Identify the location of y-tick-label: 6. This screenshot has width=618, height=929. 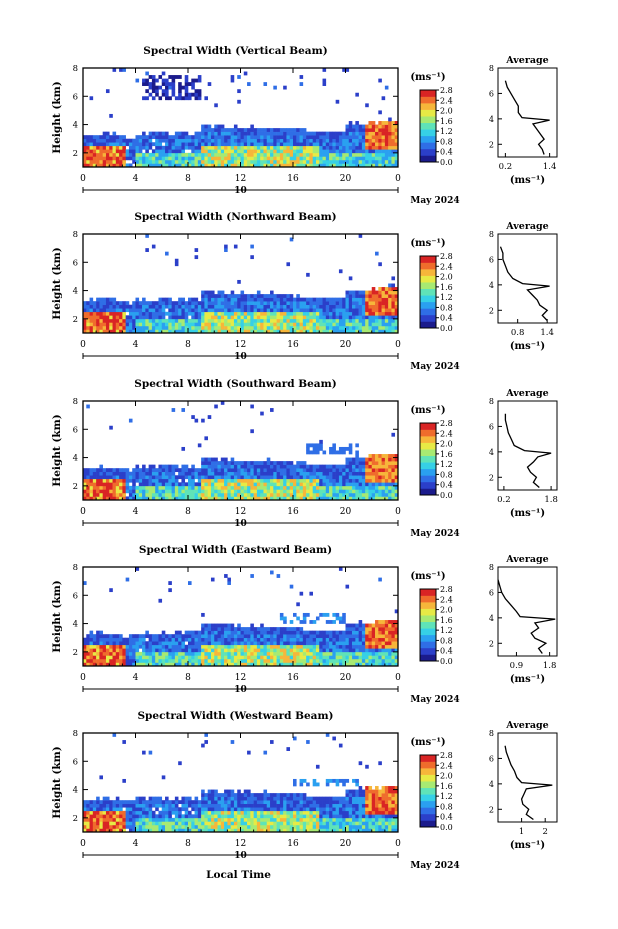
(75, 596).